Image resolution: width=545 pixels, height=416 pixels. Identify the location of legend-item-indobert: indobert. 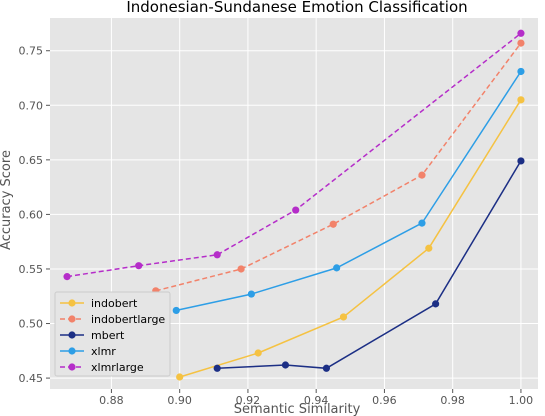
(99, 303).